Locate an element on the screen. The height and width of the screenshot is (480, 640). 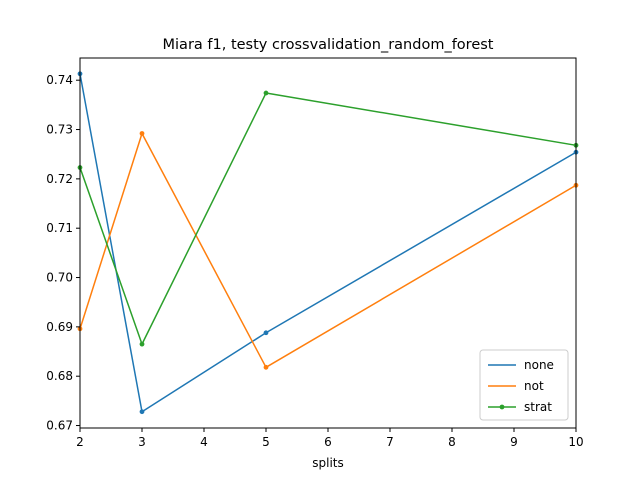
x-tick-label: 8 is located at coordinates (452, 442).